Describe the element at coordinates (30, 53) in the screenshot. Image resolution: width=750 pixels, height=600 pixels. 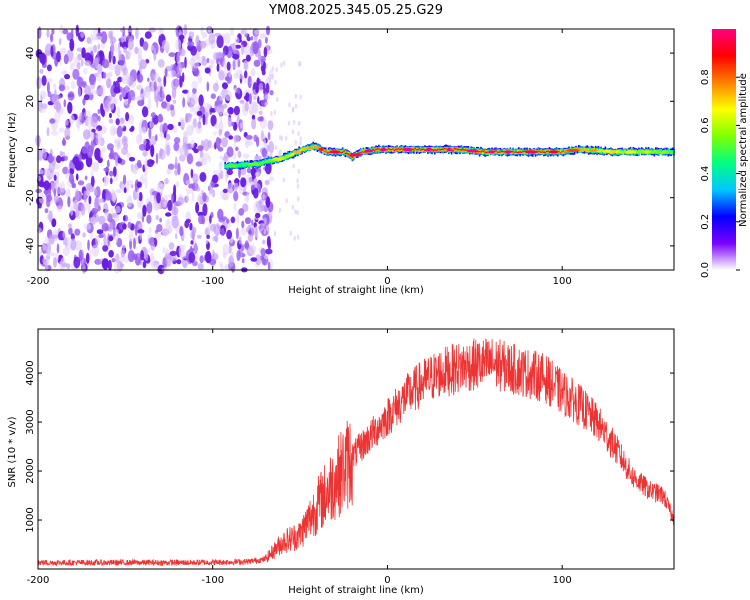
I see `spectrogram-ytick-label: 40` at that location.